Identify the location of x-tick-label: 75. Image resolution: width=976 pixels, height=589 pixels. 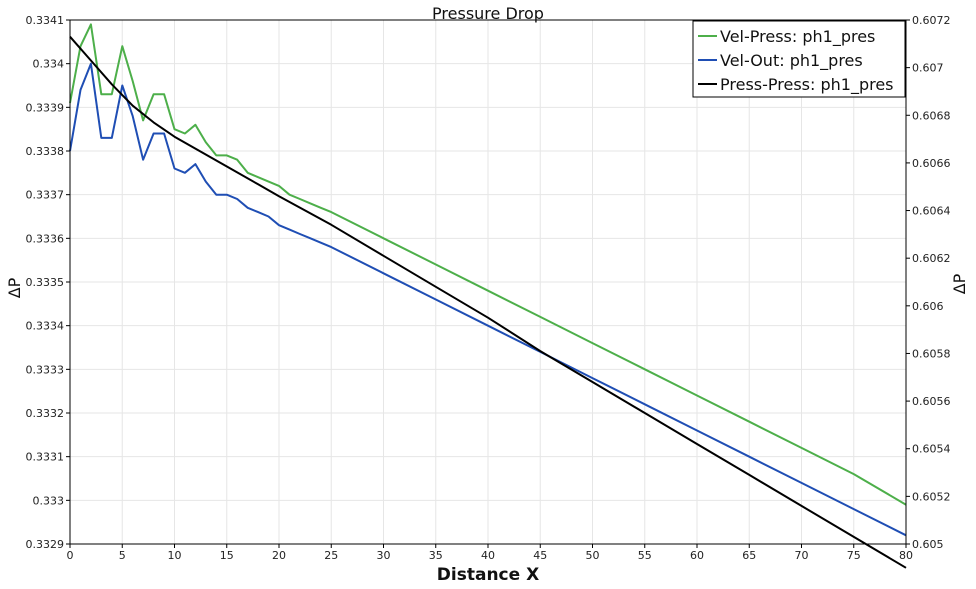
(854, 555).